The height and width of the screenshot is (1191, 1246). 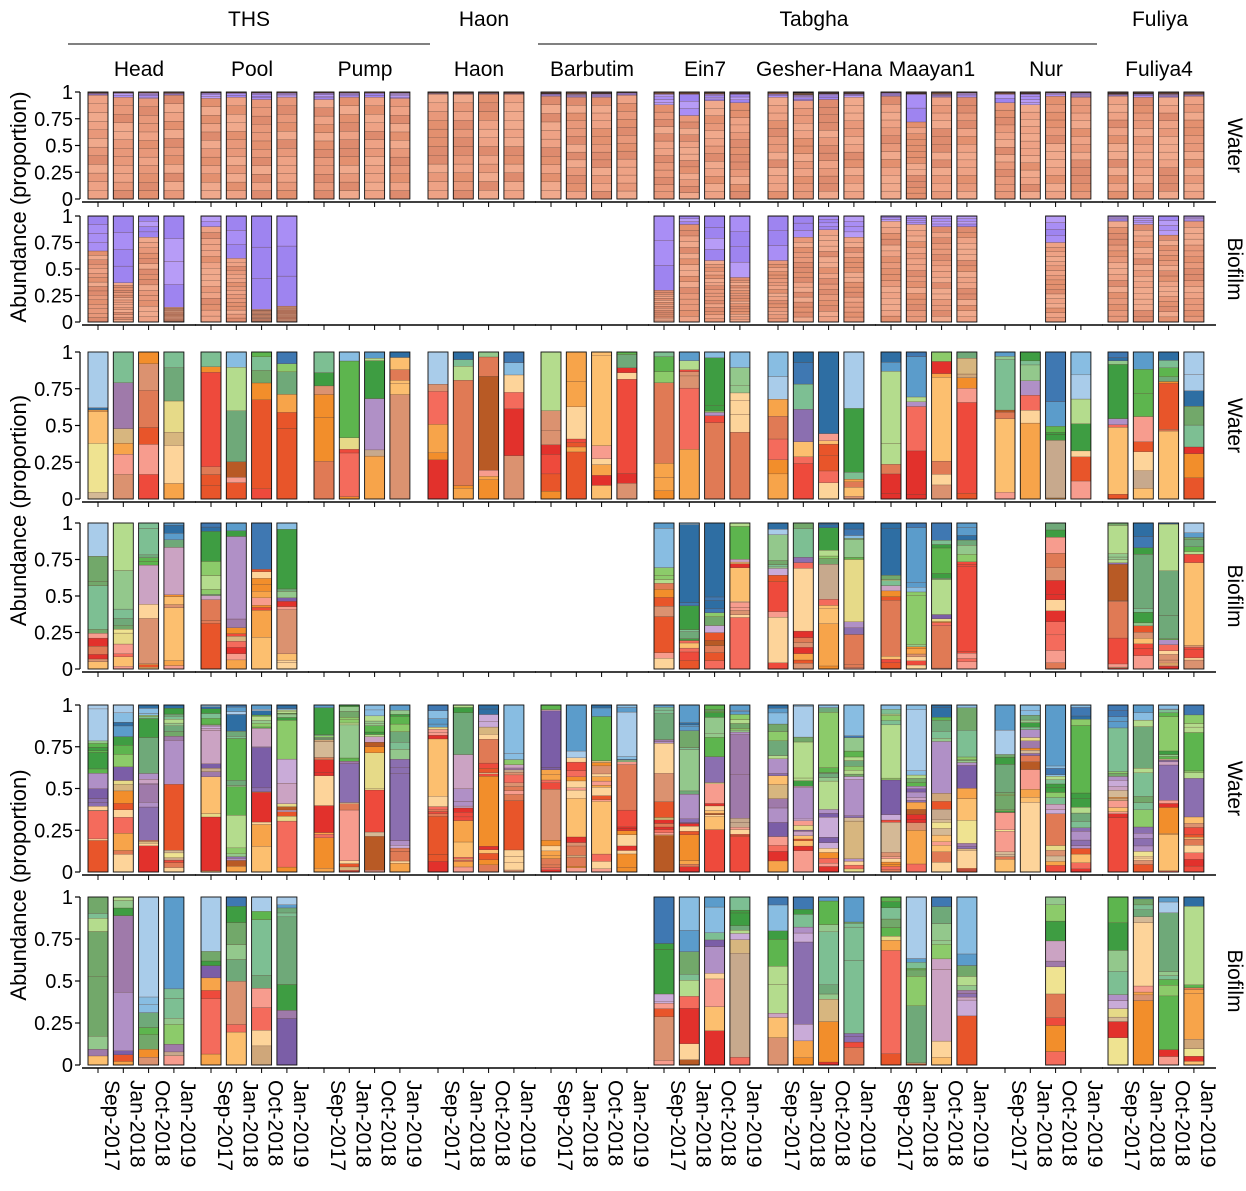 I want to click on y-tick-label: 0, so click(x=67, y=670).